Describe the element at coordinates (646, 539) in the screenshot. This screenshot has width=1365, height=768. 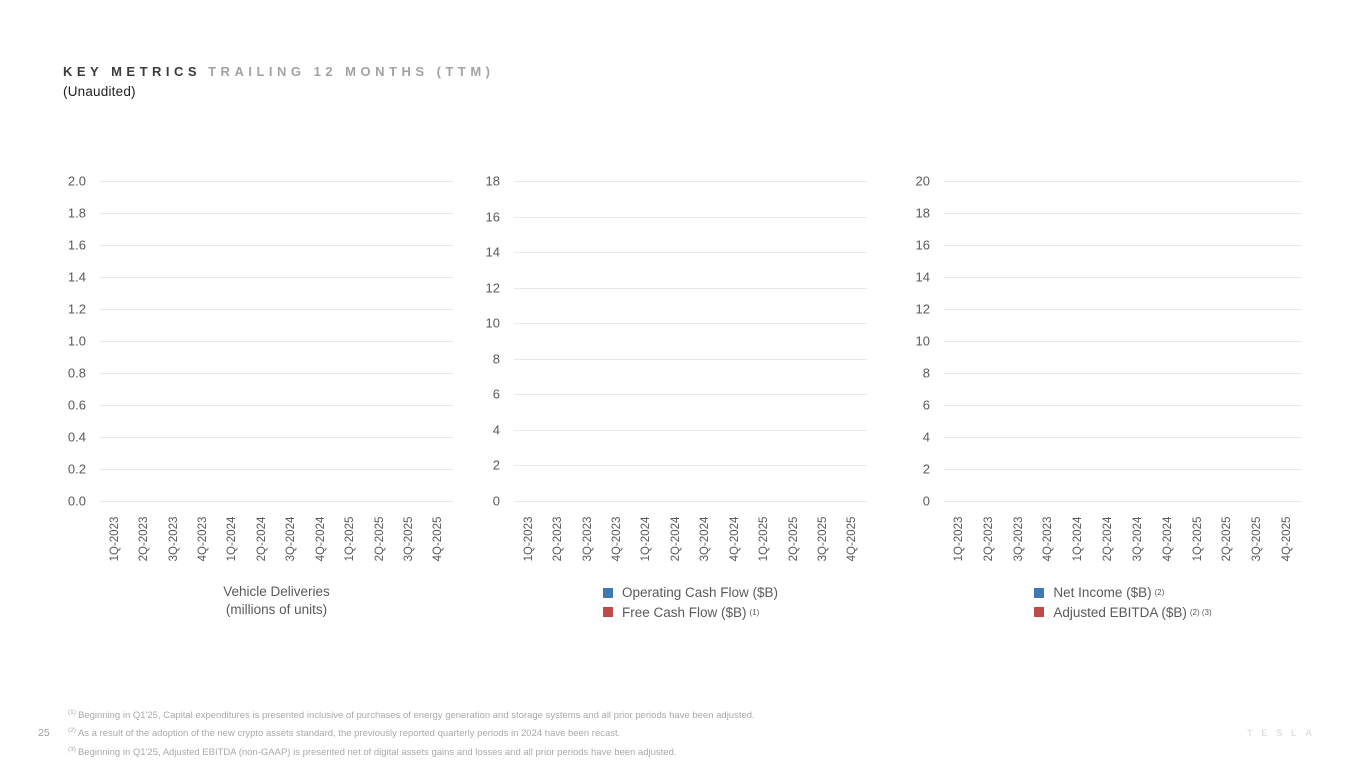
I see `x-tick-text: 1Q-2024` at that location.